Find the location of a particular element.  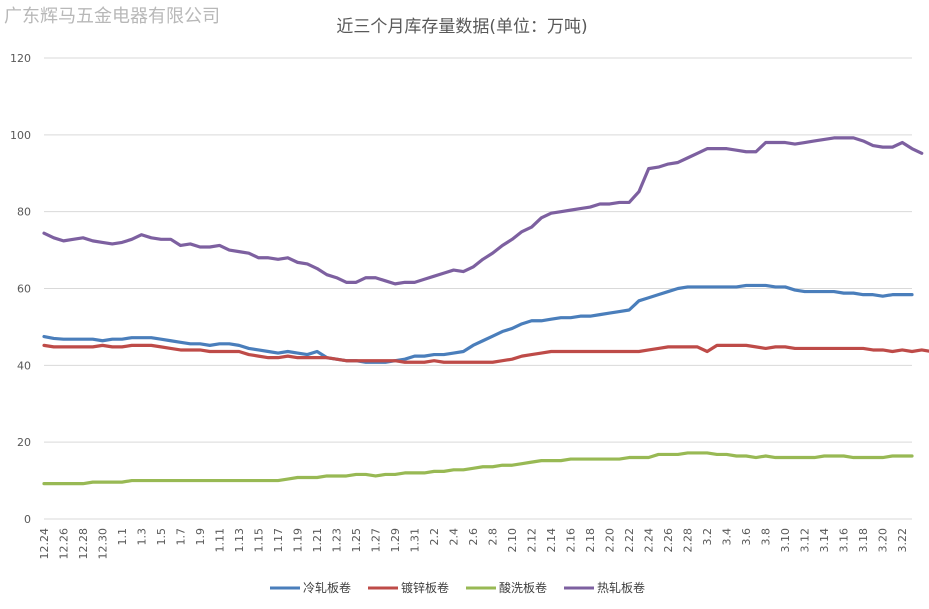

x-tick-label: 1.13 is located at coordinates (239, 540).